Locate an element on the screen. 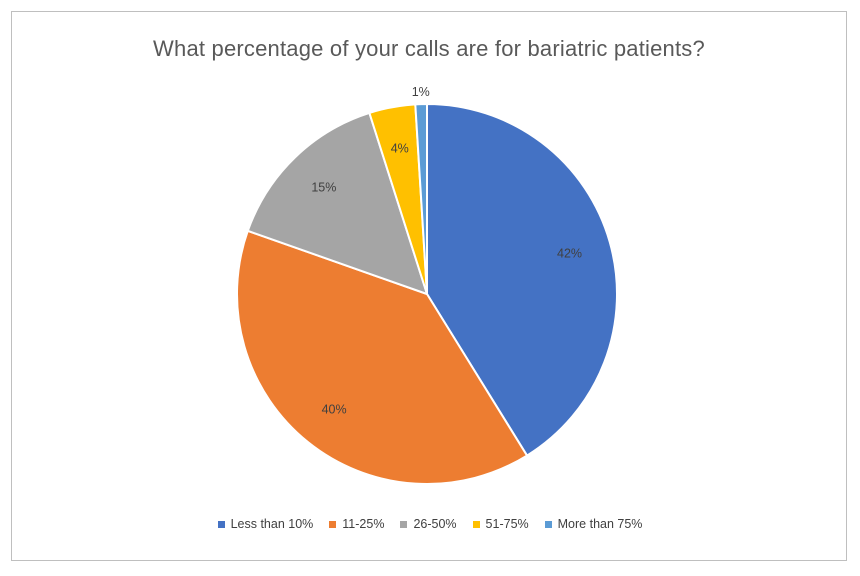 The height and width of the screenshot is (576, 860). legend-label: 51-75% is located at coordinates (507, 524).